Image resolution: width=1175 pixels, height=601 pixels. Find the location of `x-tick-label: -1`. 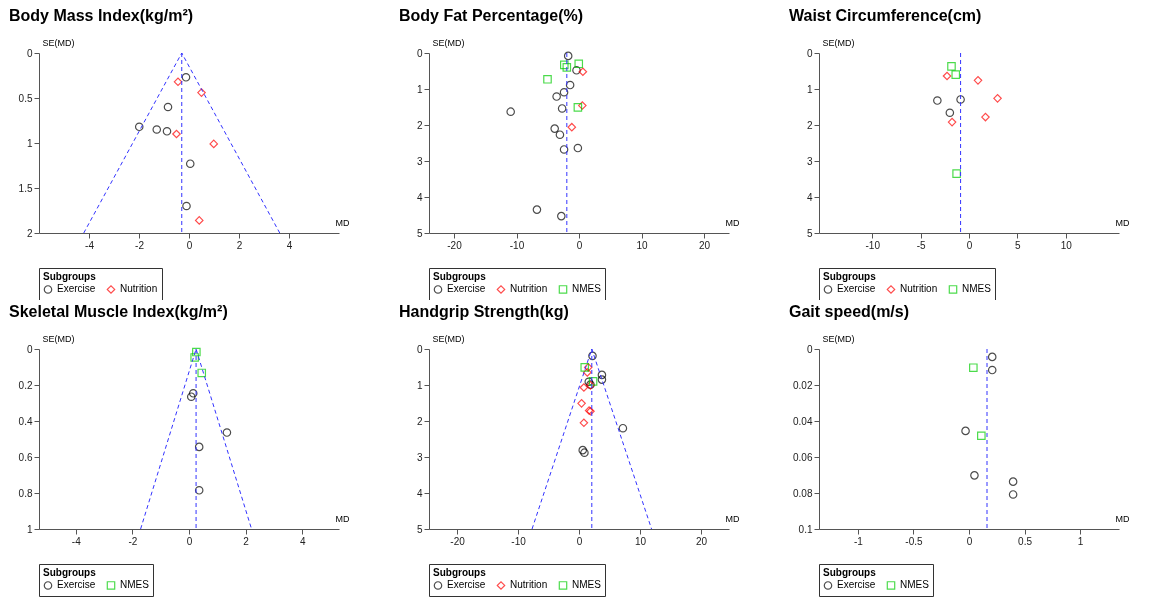

x-tick-label: -1 is located at coordinates (858, 541).